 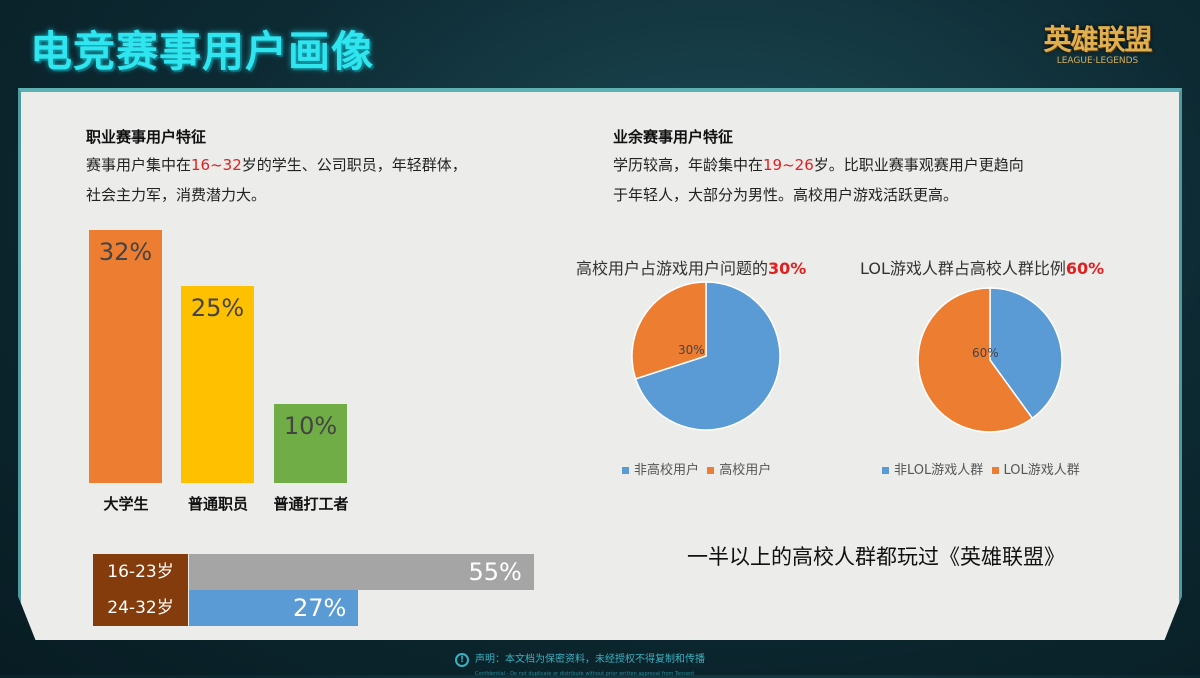 What do you see at coordinates (1097, 44) in the screenshot?
I see `league-of-legends-logo: 英雄联盟 LEAGUE·LEGENDS` at bounding box center [1097, 44].